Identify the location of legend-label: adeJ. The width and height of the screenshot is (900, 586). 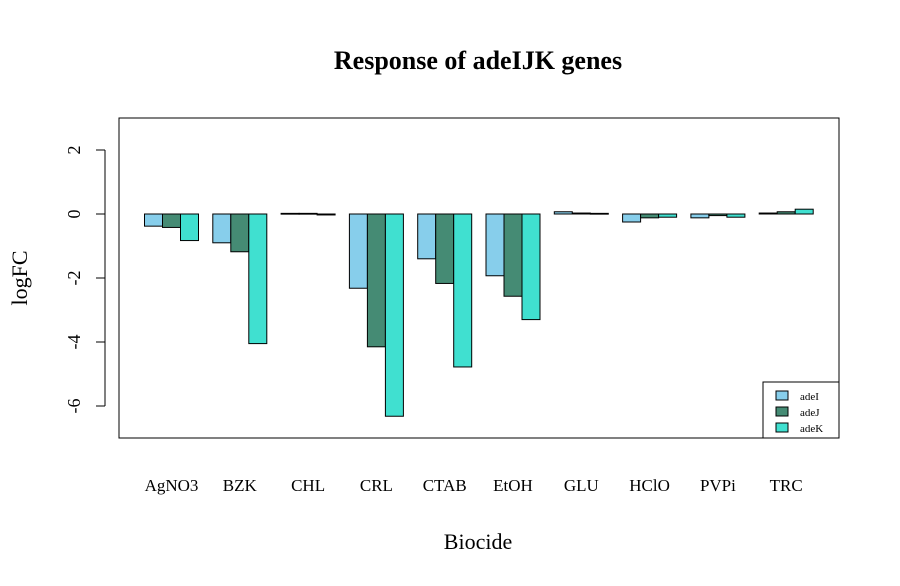
(810, 413).